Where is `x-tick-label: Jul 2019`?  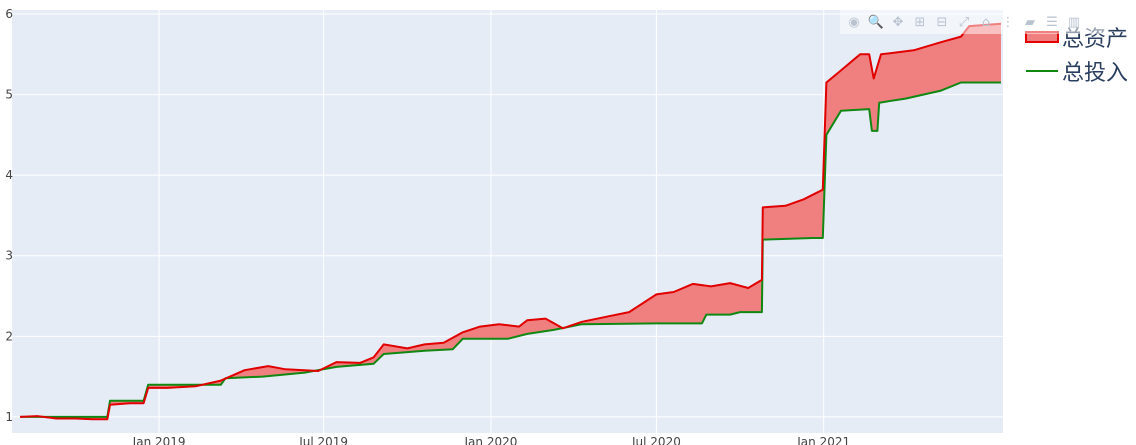
x-tick-label: Jul 2019 is located at coordinates (323, 440).